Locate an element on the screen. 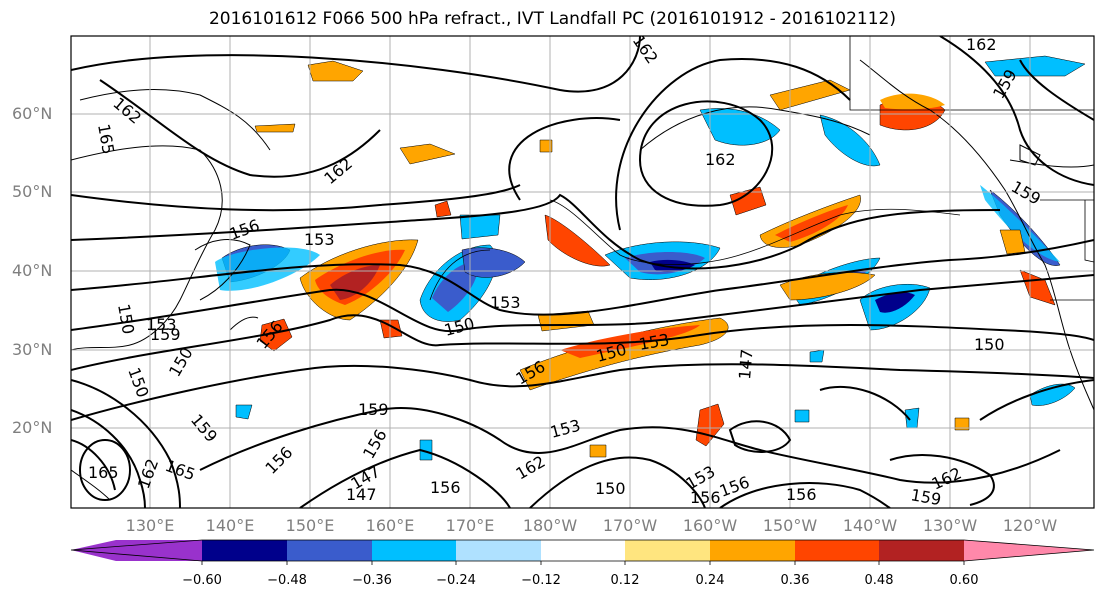 This screenshot has width=1105, height=601. lon-label: 160°W is located at coordinates (710, 525).